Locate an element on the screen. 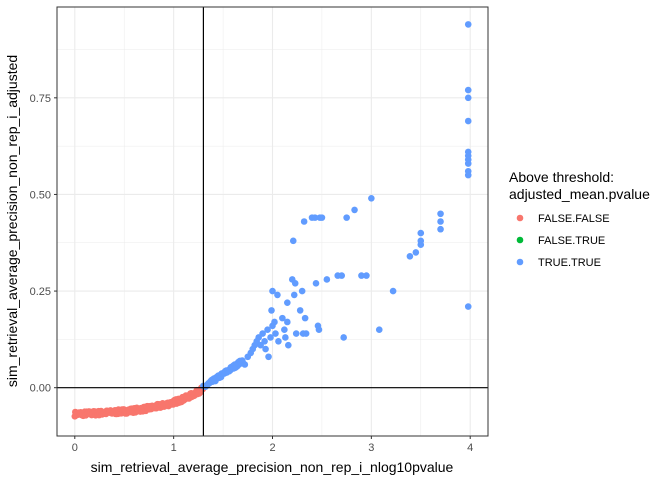 The image size is (672, 480). y-tick-label: 0.50 is located at coordinates (40, 195).